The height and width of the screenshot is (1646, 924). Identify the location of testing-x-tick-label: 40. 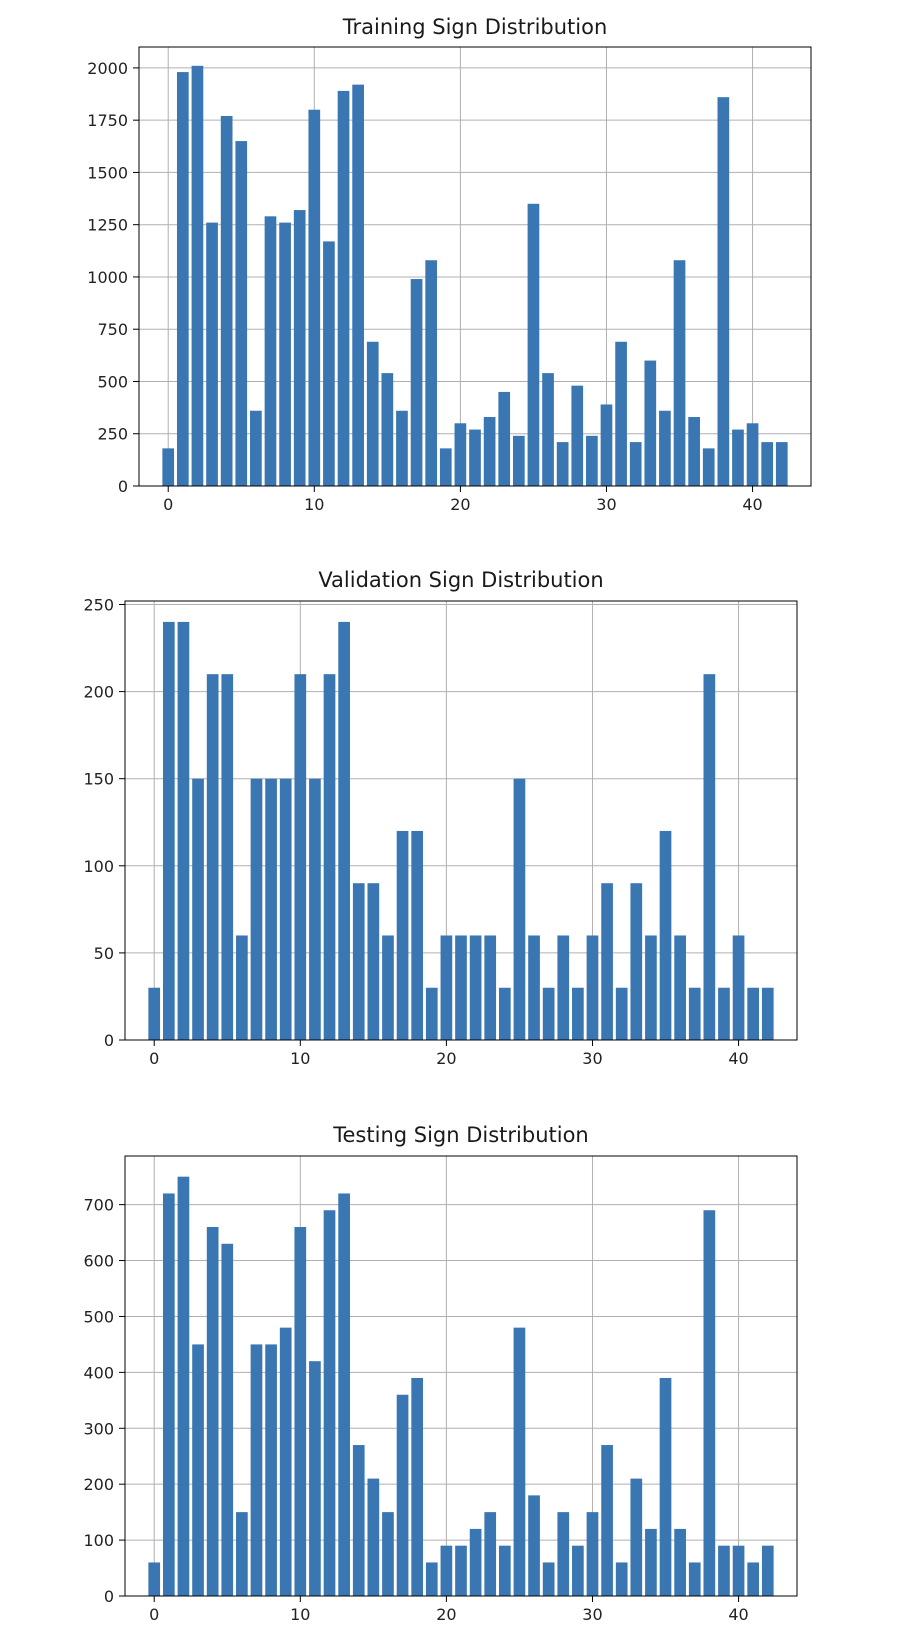
(738, 1614).